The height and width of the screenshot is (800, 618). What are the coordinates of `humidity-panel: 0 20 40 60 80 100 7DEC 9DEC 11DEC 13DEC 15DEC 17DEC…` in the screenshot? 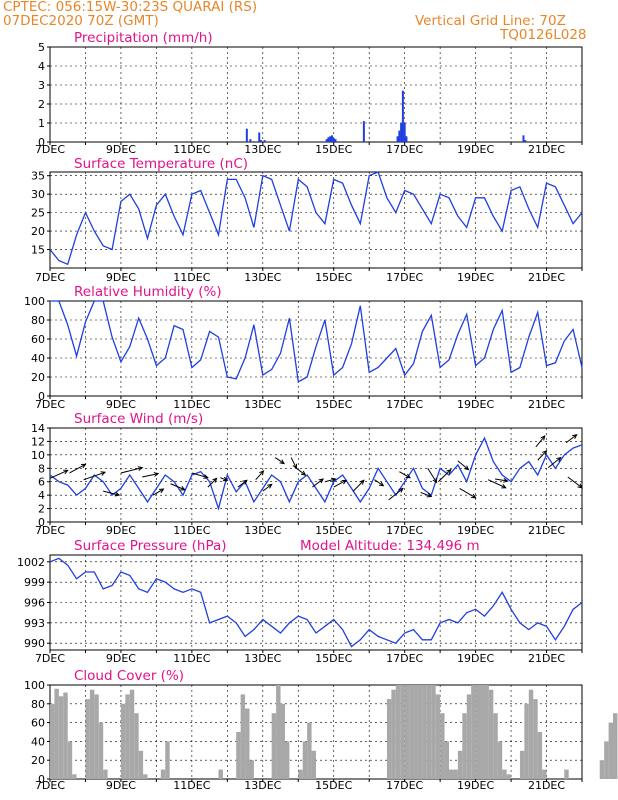 It's located at (303, 347).